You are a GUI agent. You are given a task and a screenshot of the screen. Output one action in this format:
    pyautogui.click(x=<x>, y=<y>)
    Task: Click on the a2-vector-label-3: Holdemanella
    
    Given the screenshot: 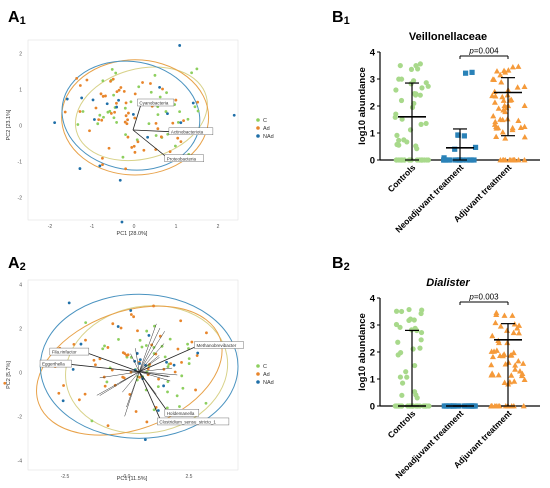 What is the action you would take?
    pyautogui.click(x=181, y=413)
    